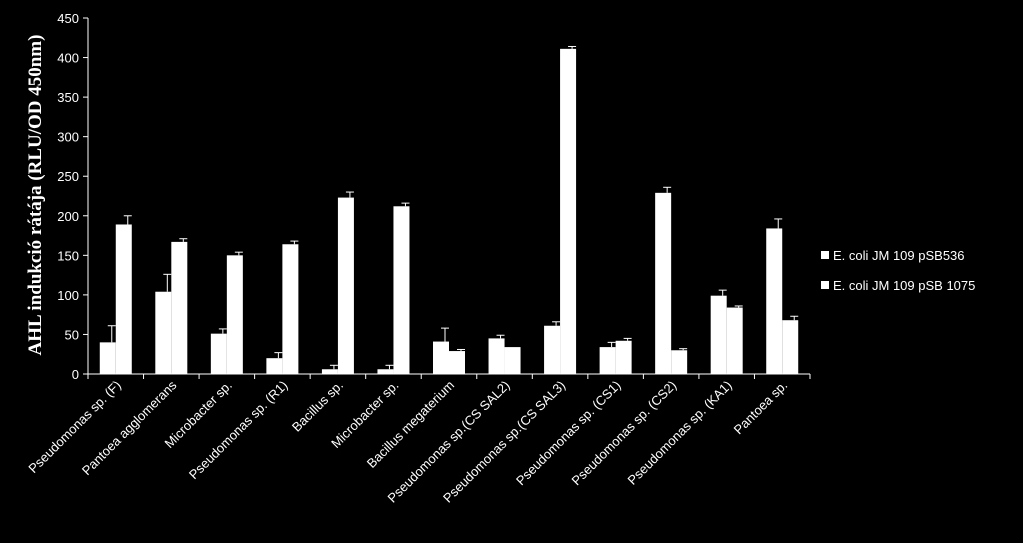  What do you see at coordinates (68, 97) in the screenshot?
I see `y-tick-label: 350` at bounding box center [68, 97].